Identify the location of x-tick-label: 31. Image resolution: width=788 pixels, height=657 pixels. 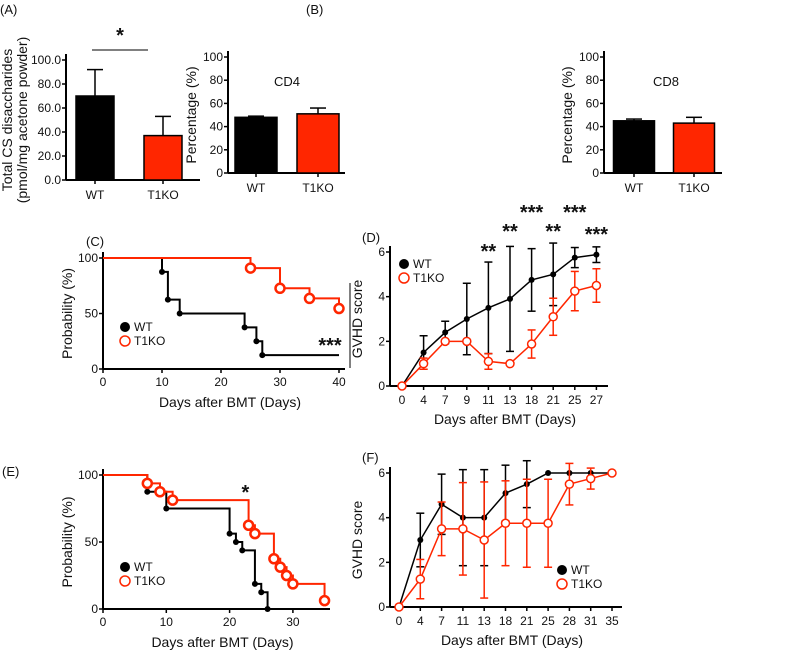
(591, 621).